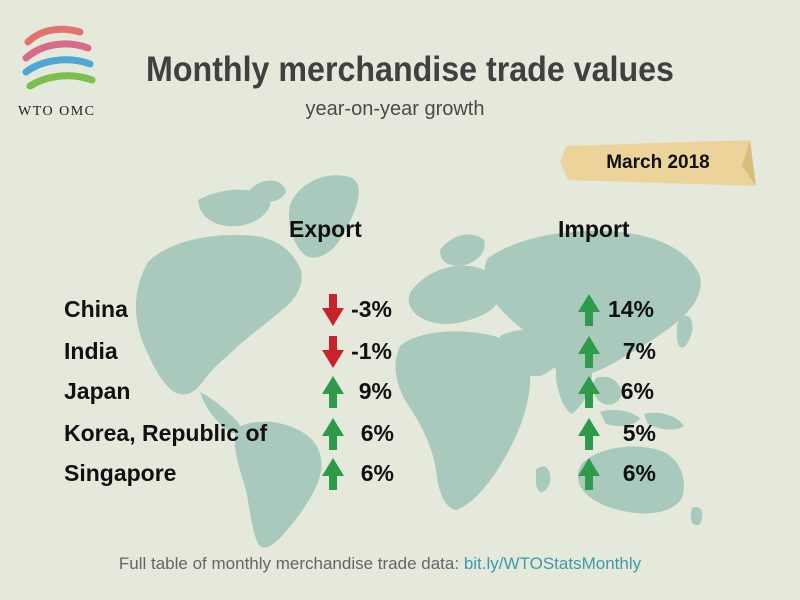 Image resolution: width=800 pixels, height=600 pixels. I want to click on wto-logo-text: WTO OMC, so click(57, 111).